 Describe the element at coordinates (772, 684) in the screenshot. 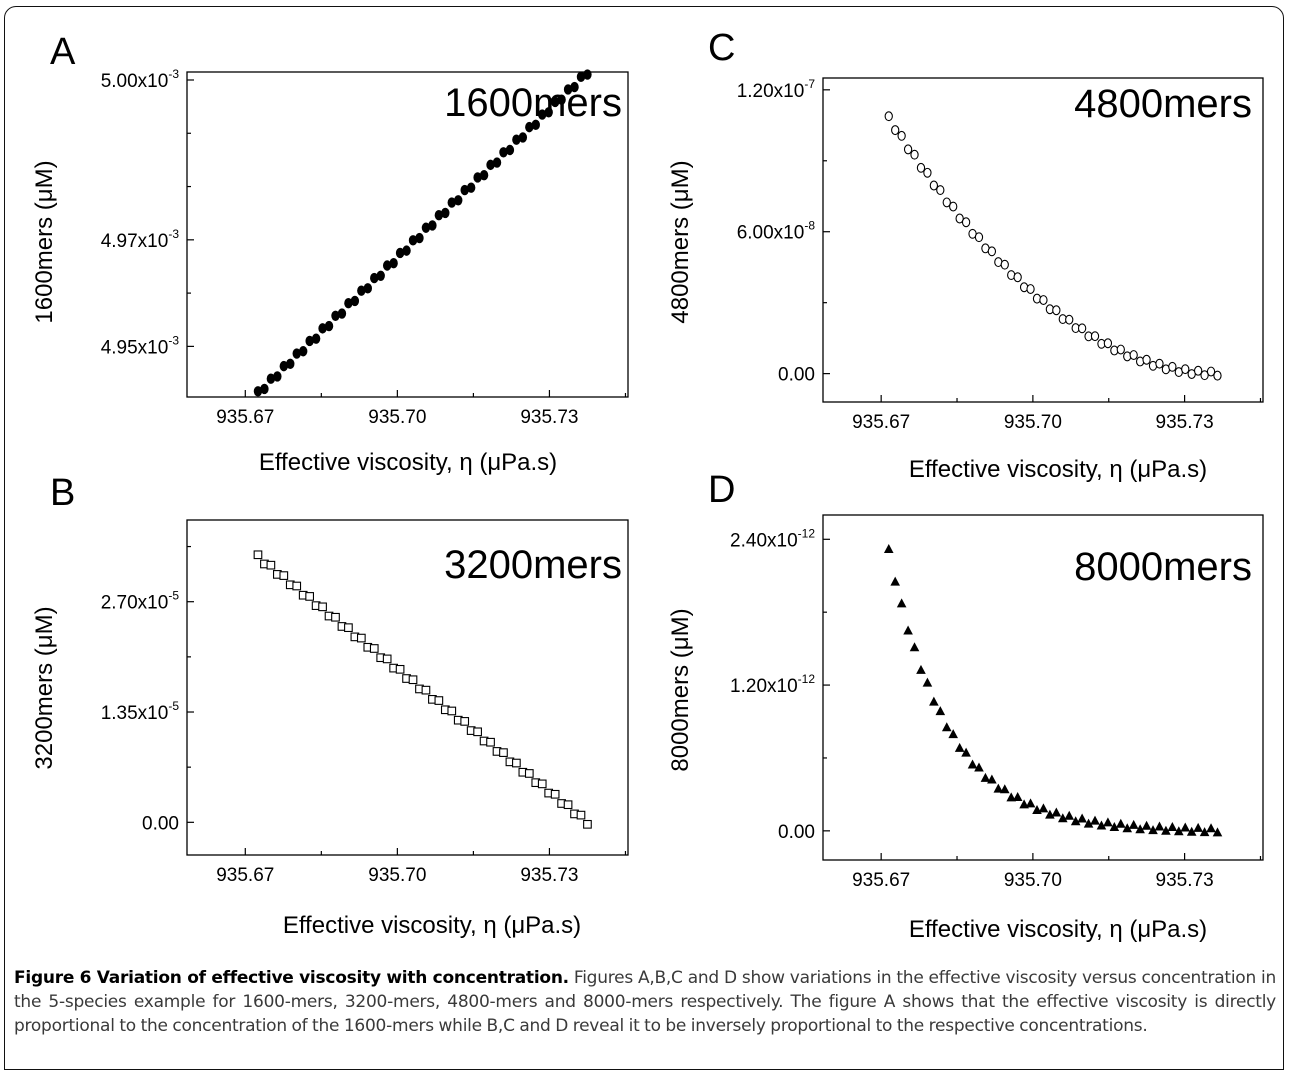

I see `y-tick-label: 1.20x10⁻¹²` at that location.